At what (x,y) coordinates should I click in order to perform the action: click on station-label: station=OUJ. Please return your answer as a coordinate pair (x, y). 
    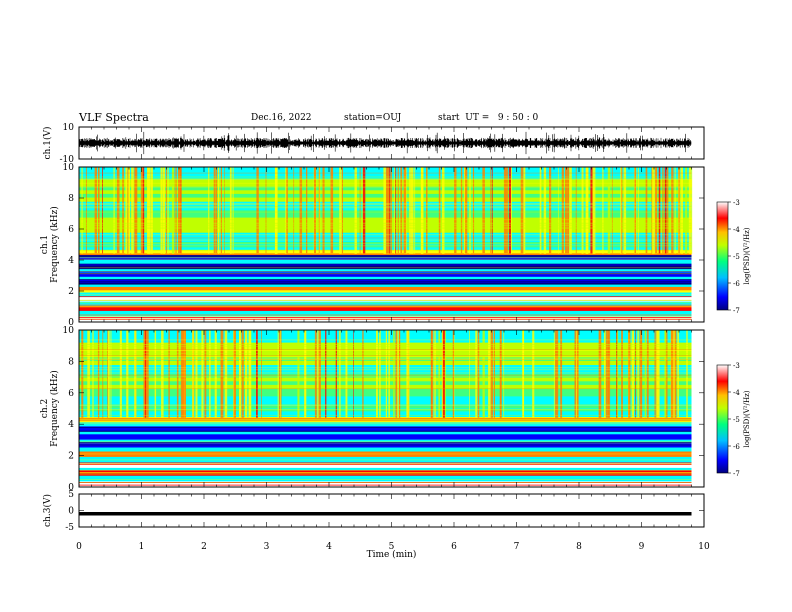
    Looking at the image, I should click on (373, 118).